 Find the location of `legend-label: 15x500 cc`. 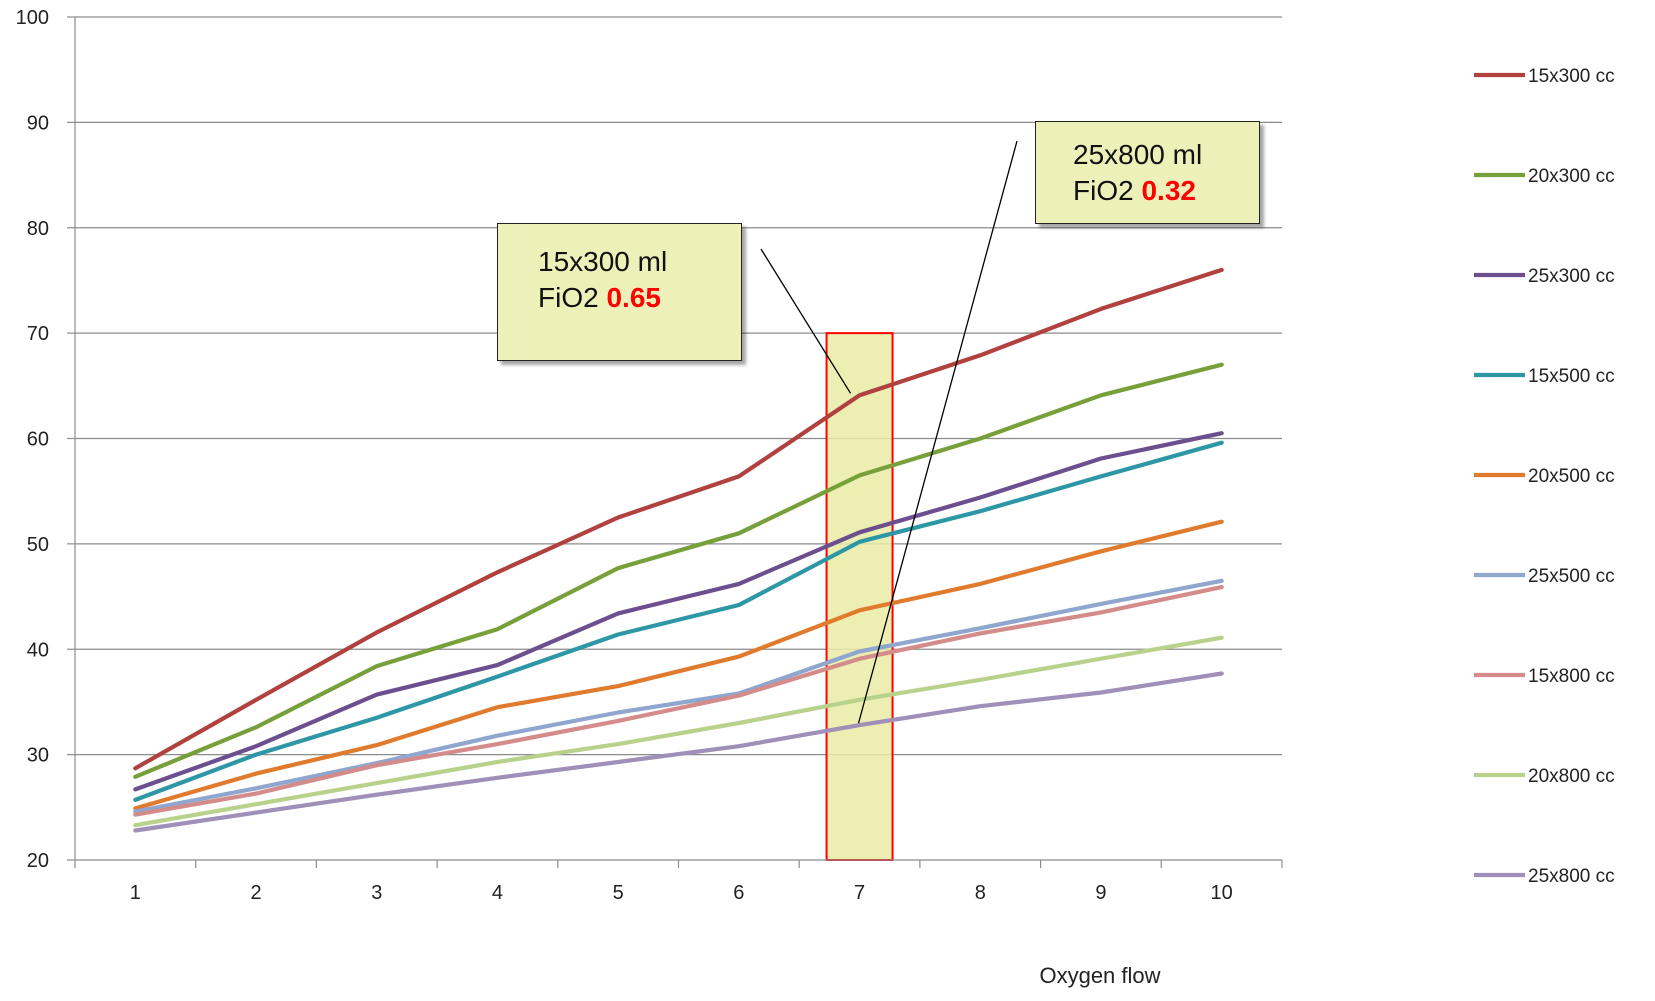

legend-label: 15x500 cc is located at coordinates (1571, 376).